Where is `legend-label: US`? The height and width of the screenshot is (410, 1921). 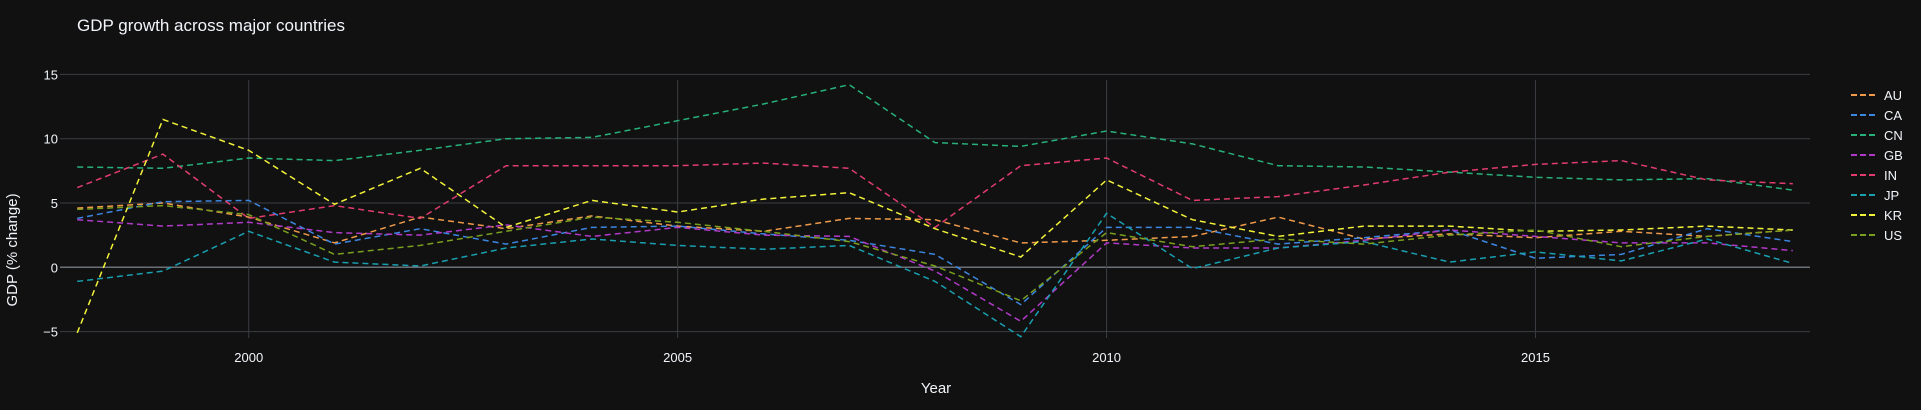
legend-label: US is located at coordinates (1893, 235).